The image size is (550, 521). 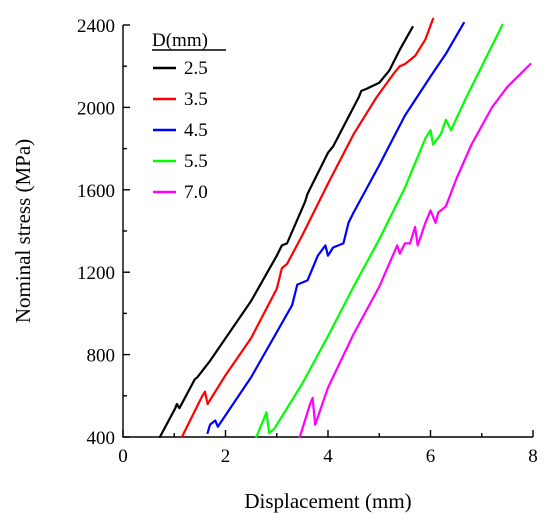 What do you see at coordinates (328, 456) in the screenshot?
I see `x-tick-label: 4` at bounding box center [328, 456].